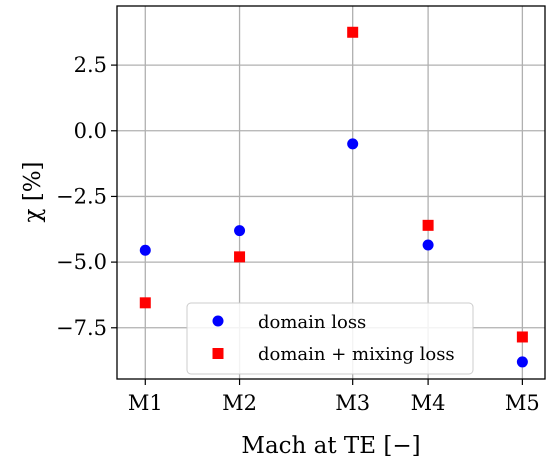  Describe the element at coordinates (218, 353) in the screenshot. I see `legend-marker-mixing-loss` at that location.